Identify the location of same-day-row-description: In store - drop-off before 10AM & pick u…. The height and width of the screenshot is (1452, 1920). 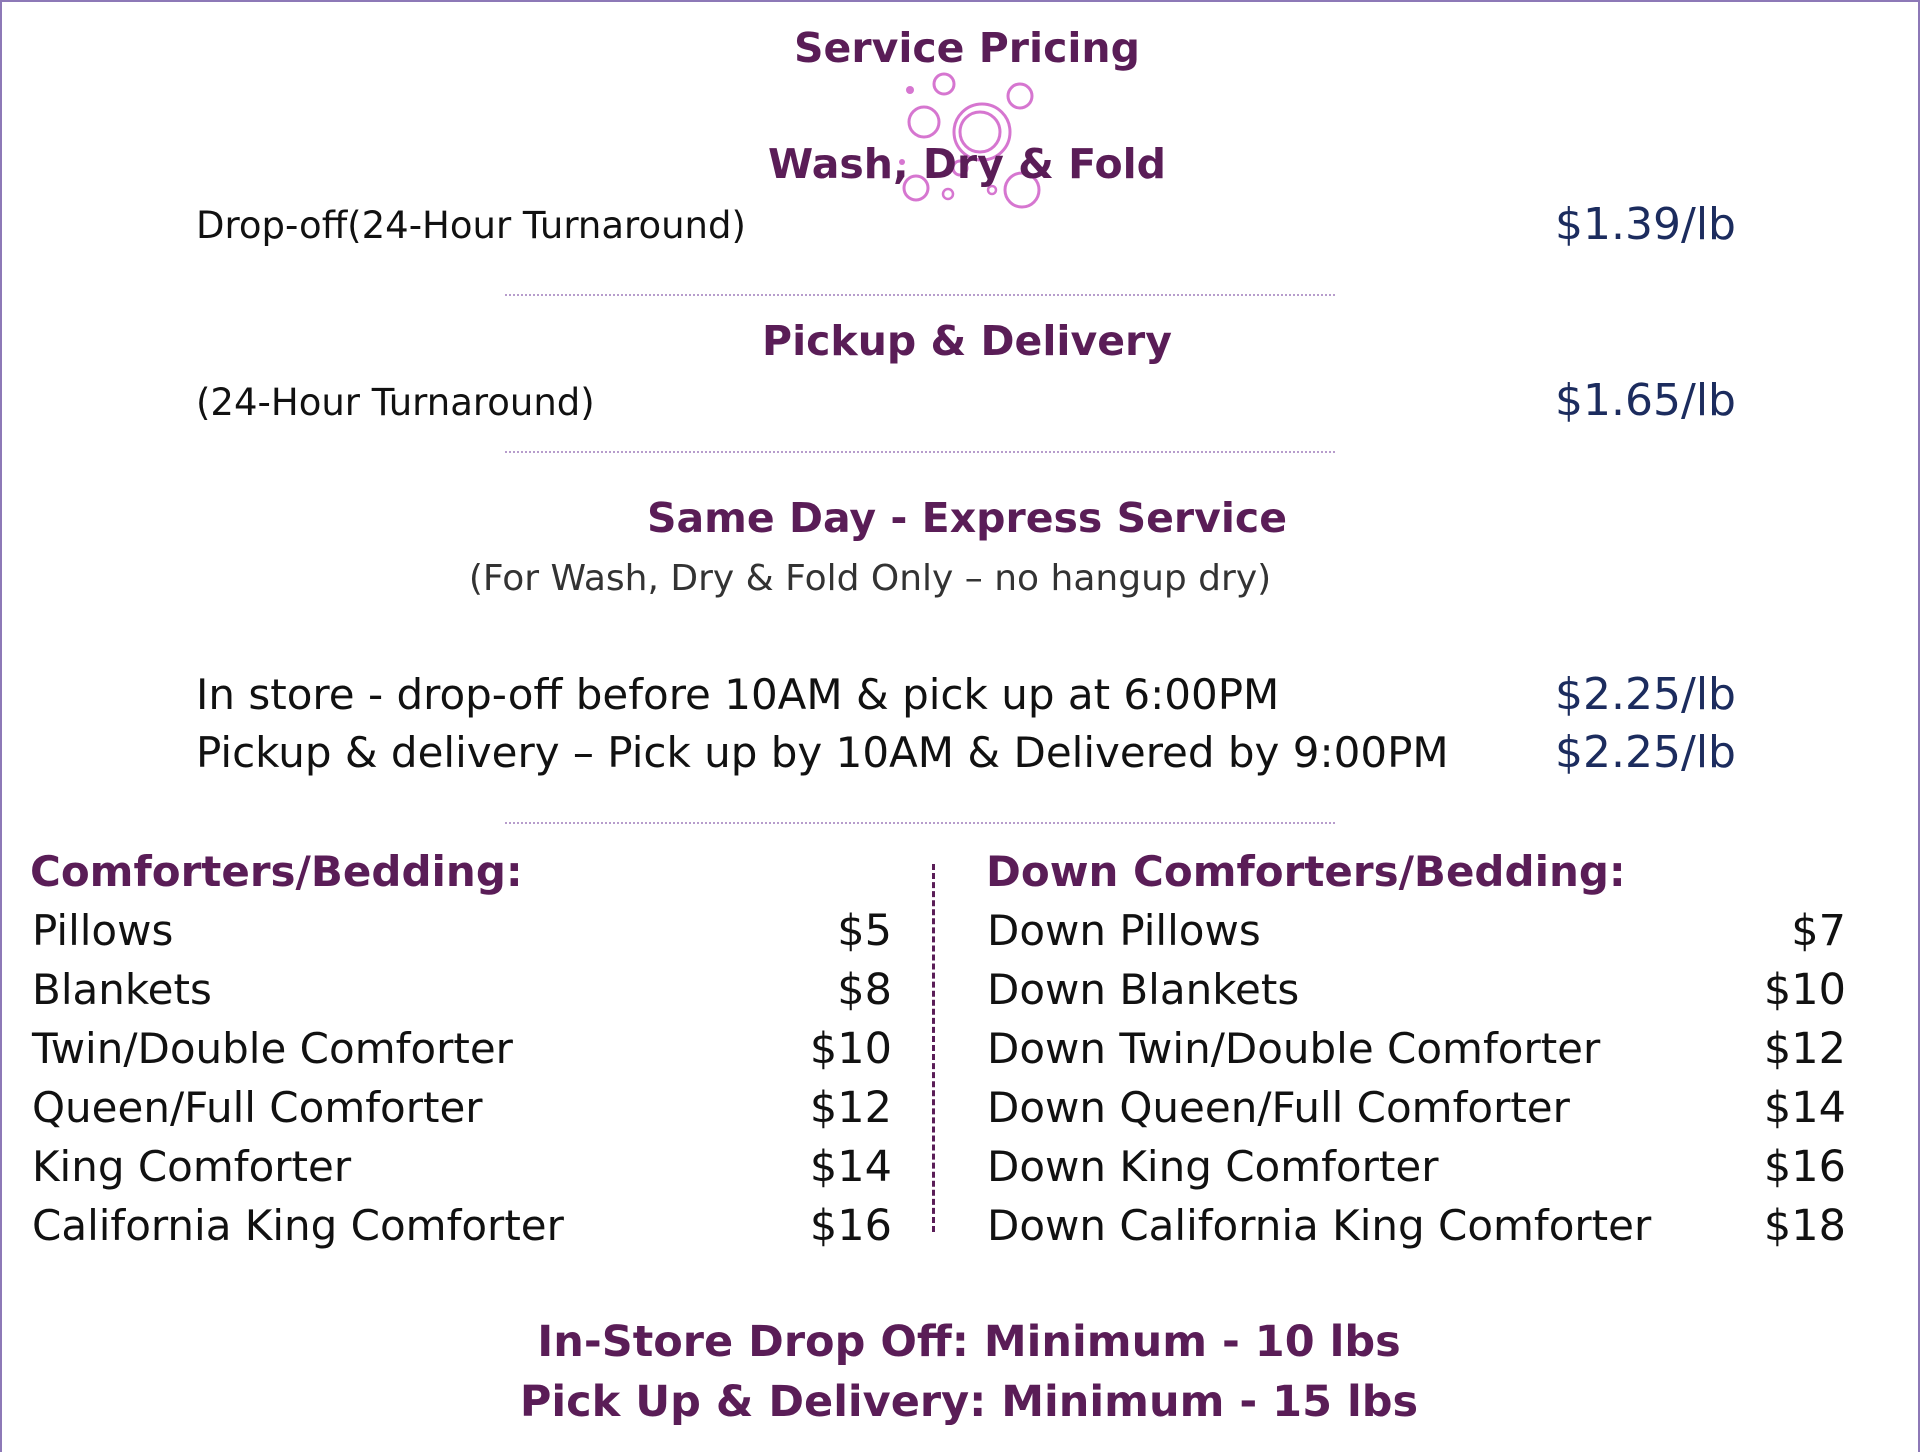
(738, 694).